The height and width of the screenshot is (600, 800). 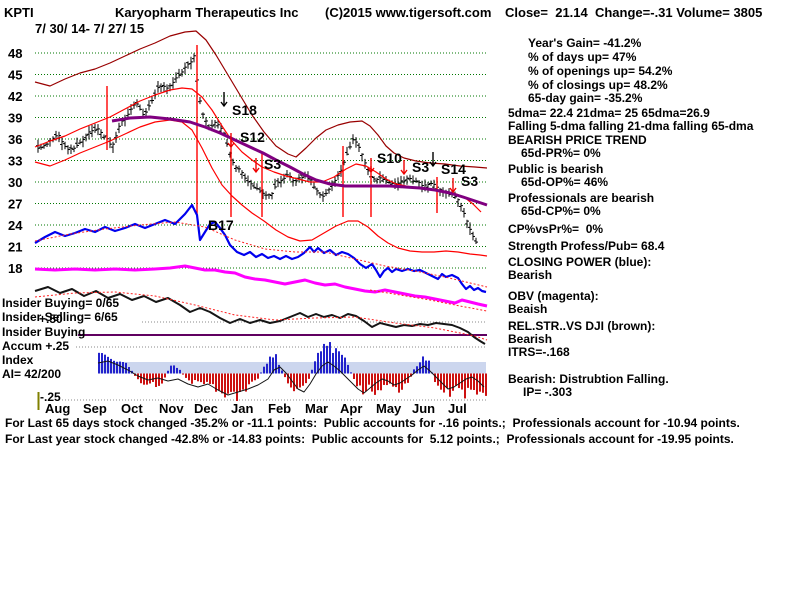 What do you see at coordinates (351, 408) in the screenshot?
I see `month-label: Apr` at bounding box center [351, 408].